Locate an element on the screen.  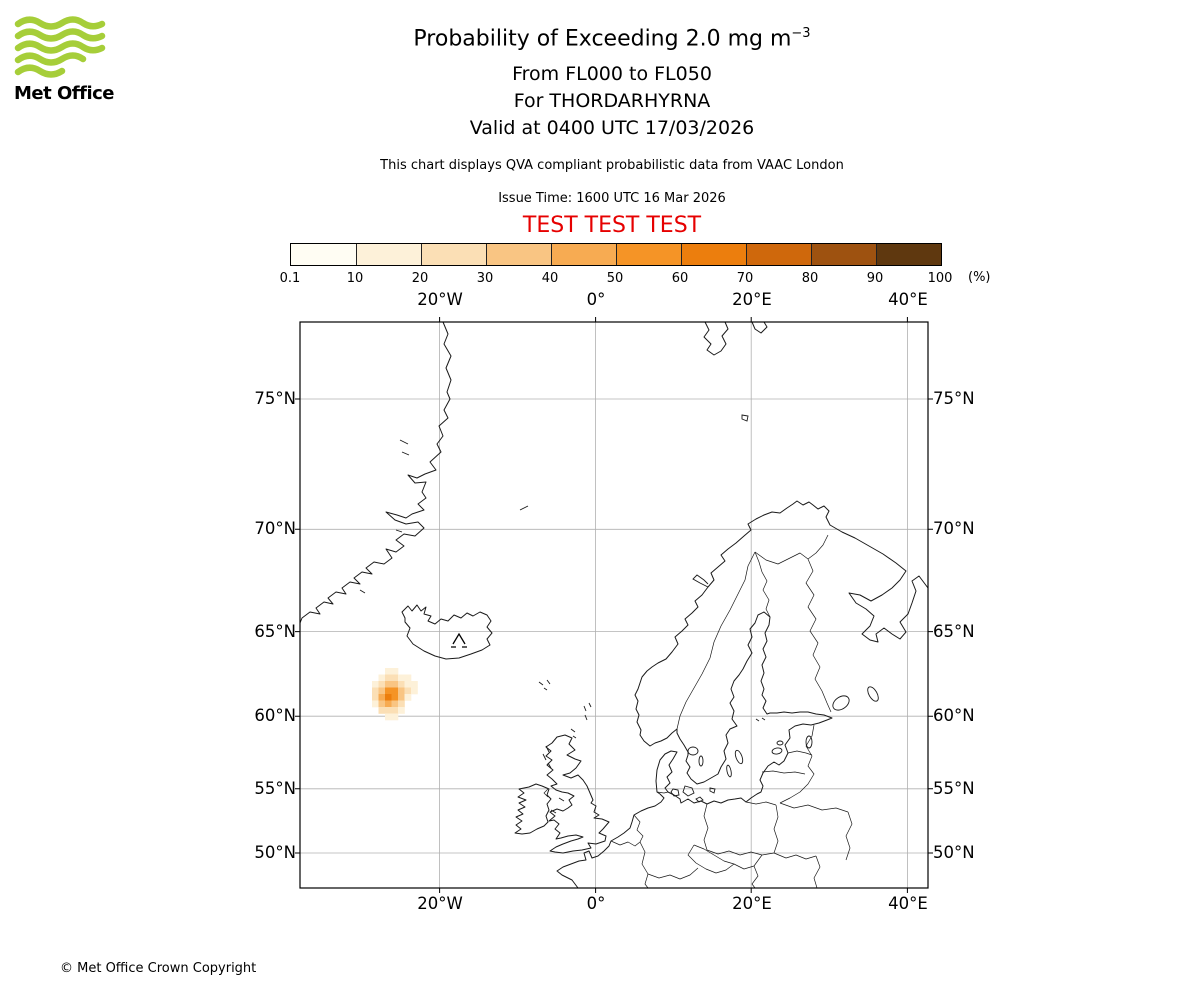
page-title: Probability of Exceeding 2.0 mg m−3 is located at coordinates (612, 38).